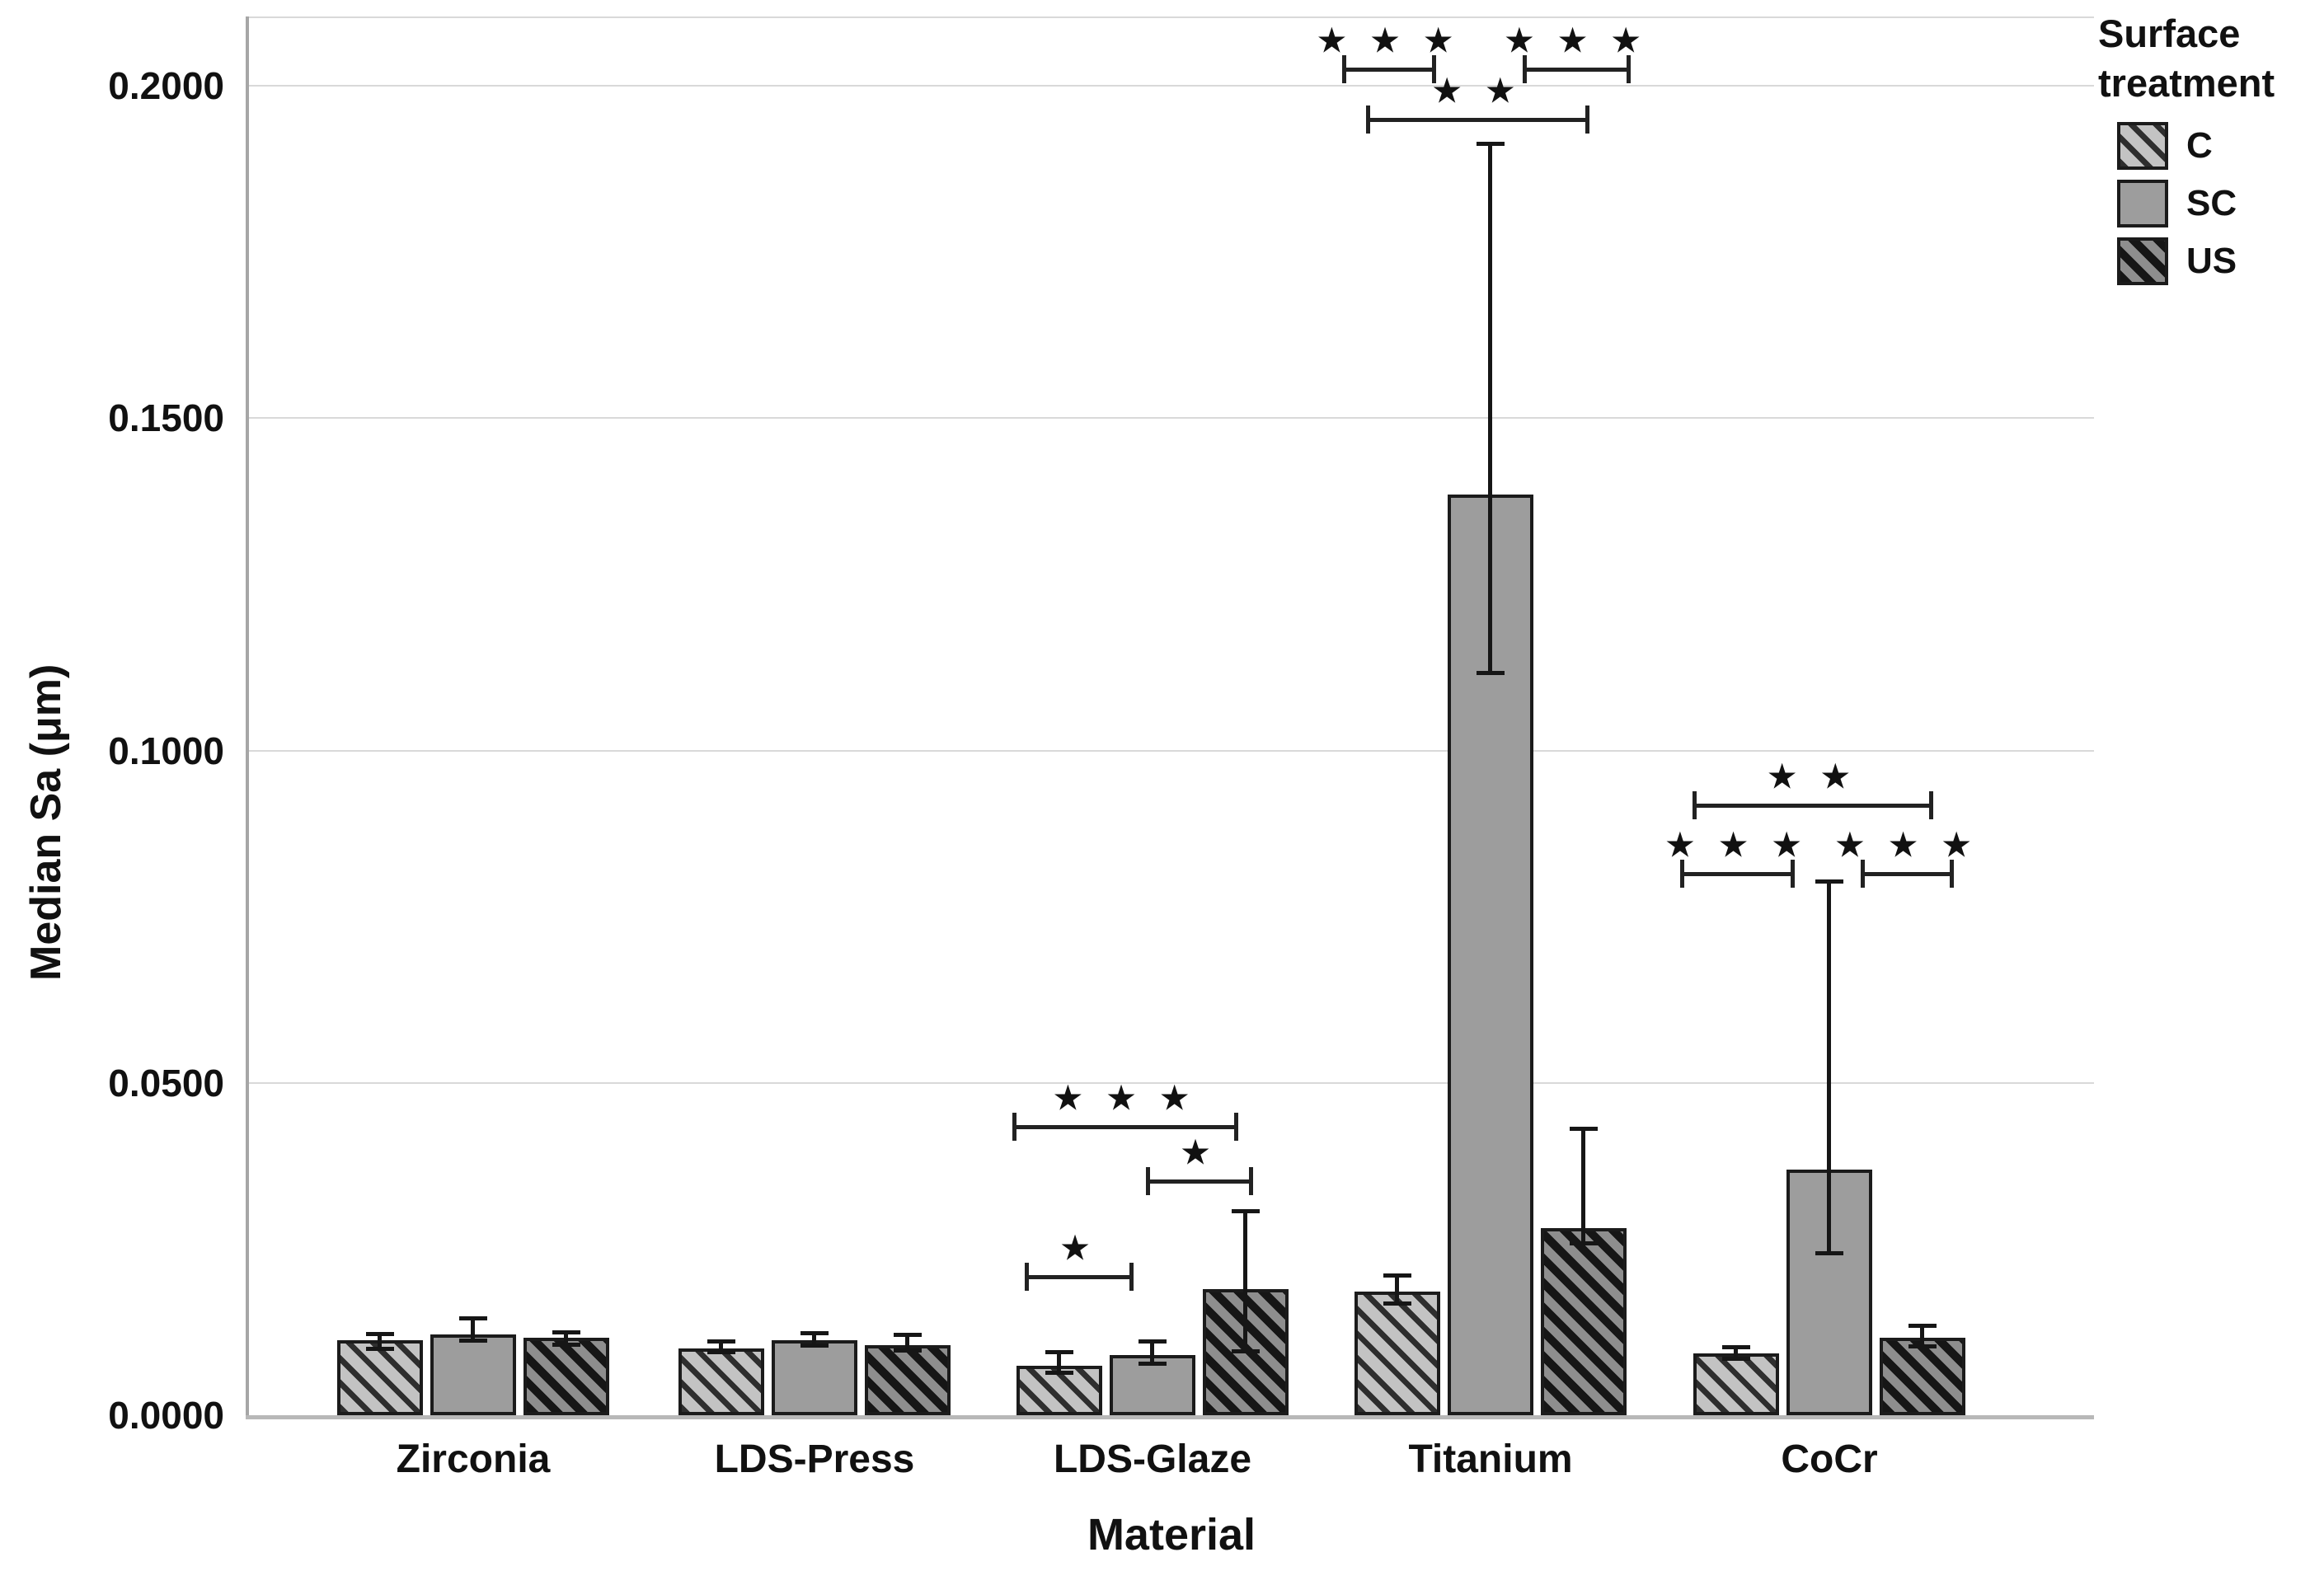 Image resolution: width=2324 pixels, height=1571 pixels. I want to click on error-bar-CoCr-US, so click(1922, 1336).